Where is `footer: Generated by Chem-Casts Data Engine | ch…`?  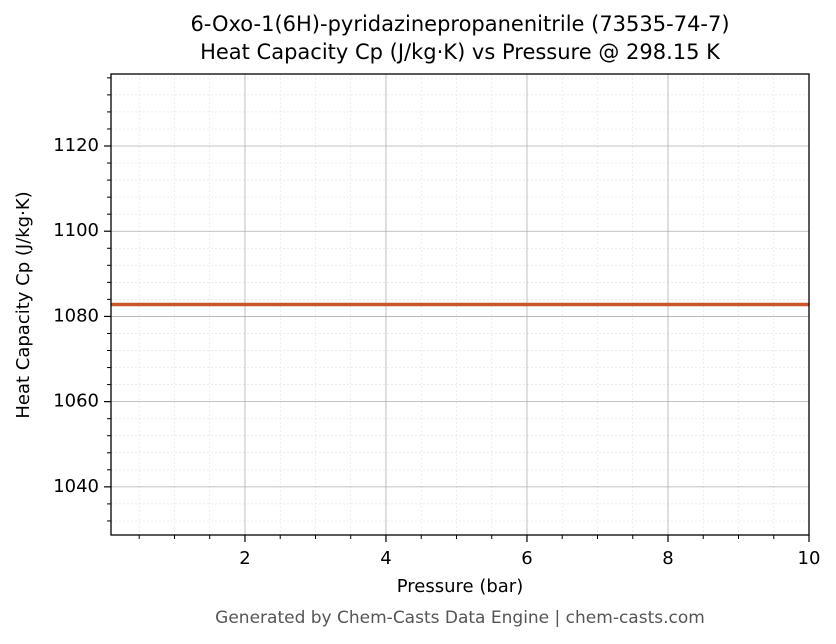 footer: Generated by Chem-Casts Data Engine | ch… is located at coordinates (460, 618).